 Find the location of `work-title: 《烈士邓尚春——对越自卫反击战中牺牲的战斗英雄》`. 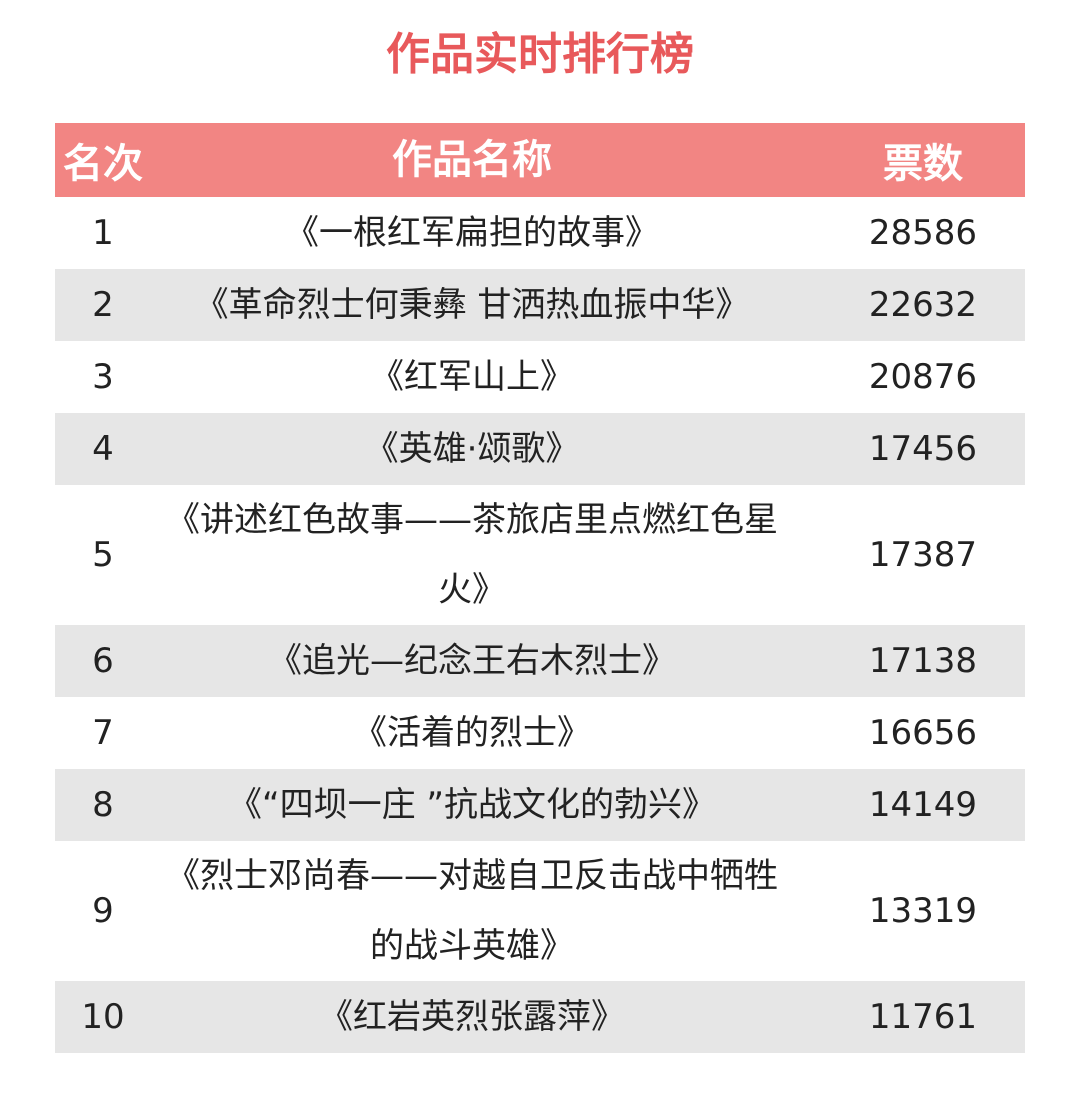

work-title: 《烈士邓尚春——对越自卫反击战中牺牲的战斗英雄》 is located at coordinates (472, 911).